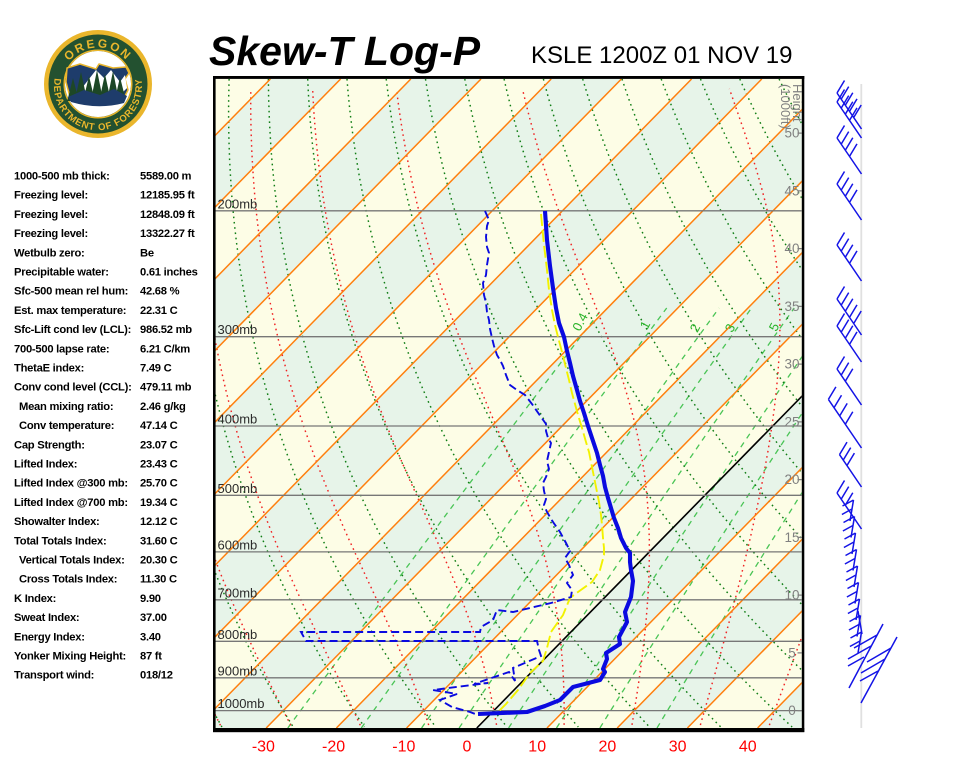 The image size is (960, 773). What do you see at coordinates (150, 637) in the screenshot?
I see `svg-text: 3.40` at bounding box center [150, 637].